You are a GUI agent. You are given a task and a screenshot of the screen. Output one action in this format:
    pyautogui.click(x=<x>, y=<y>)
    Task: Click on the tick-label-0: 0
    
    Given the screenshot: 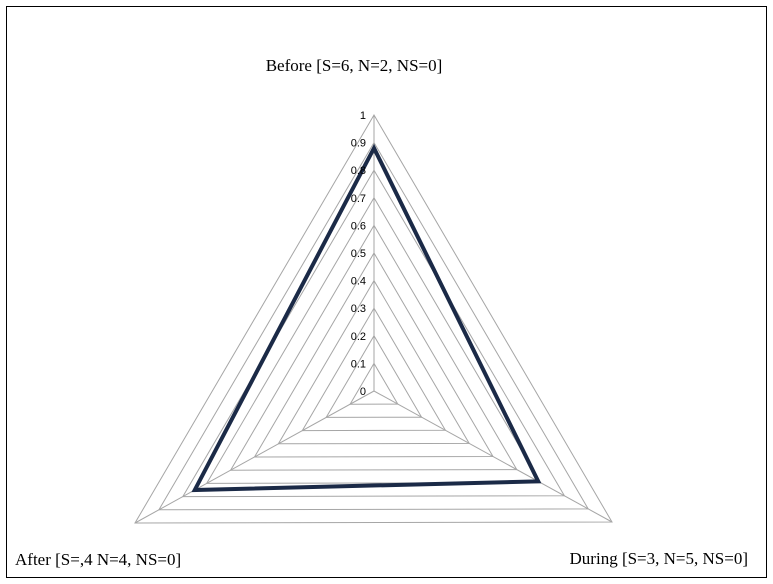 What is the action you would take?
    pyautogui.click(x=363, y=392)
    